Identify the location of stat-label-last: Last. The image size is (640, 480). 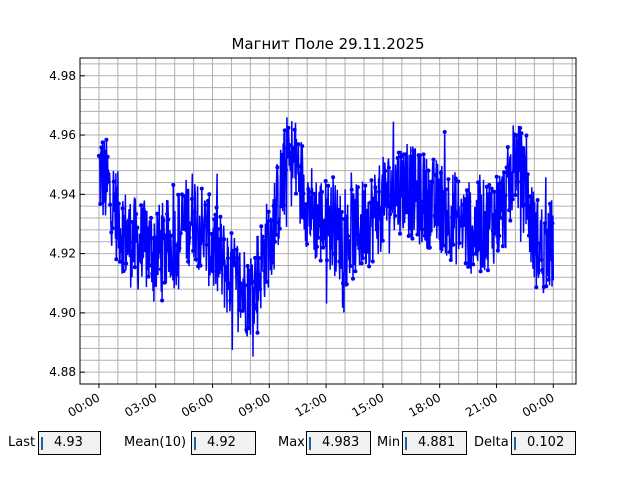
(22, 442).